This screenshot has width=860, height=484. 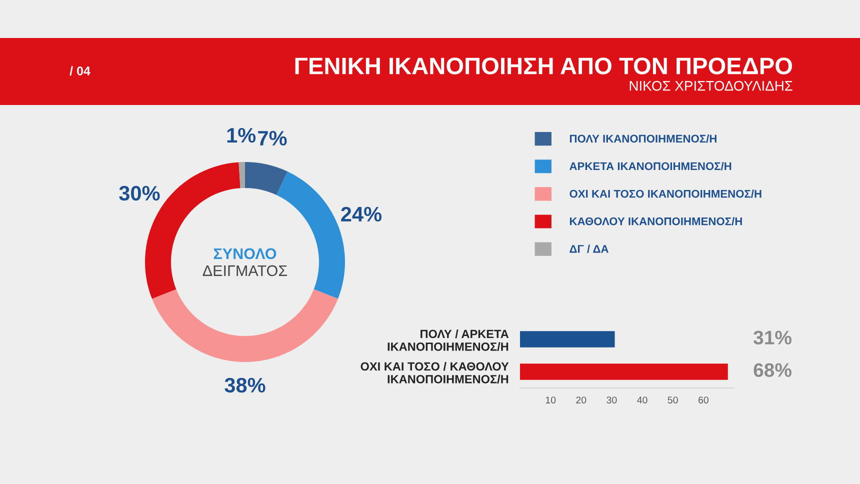 I want to click on x-tick-label: 40, so click(x=642, y=400).